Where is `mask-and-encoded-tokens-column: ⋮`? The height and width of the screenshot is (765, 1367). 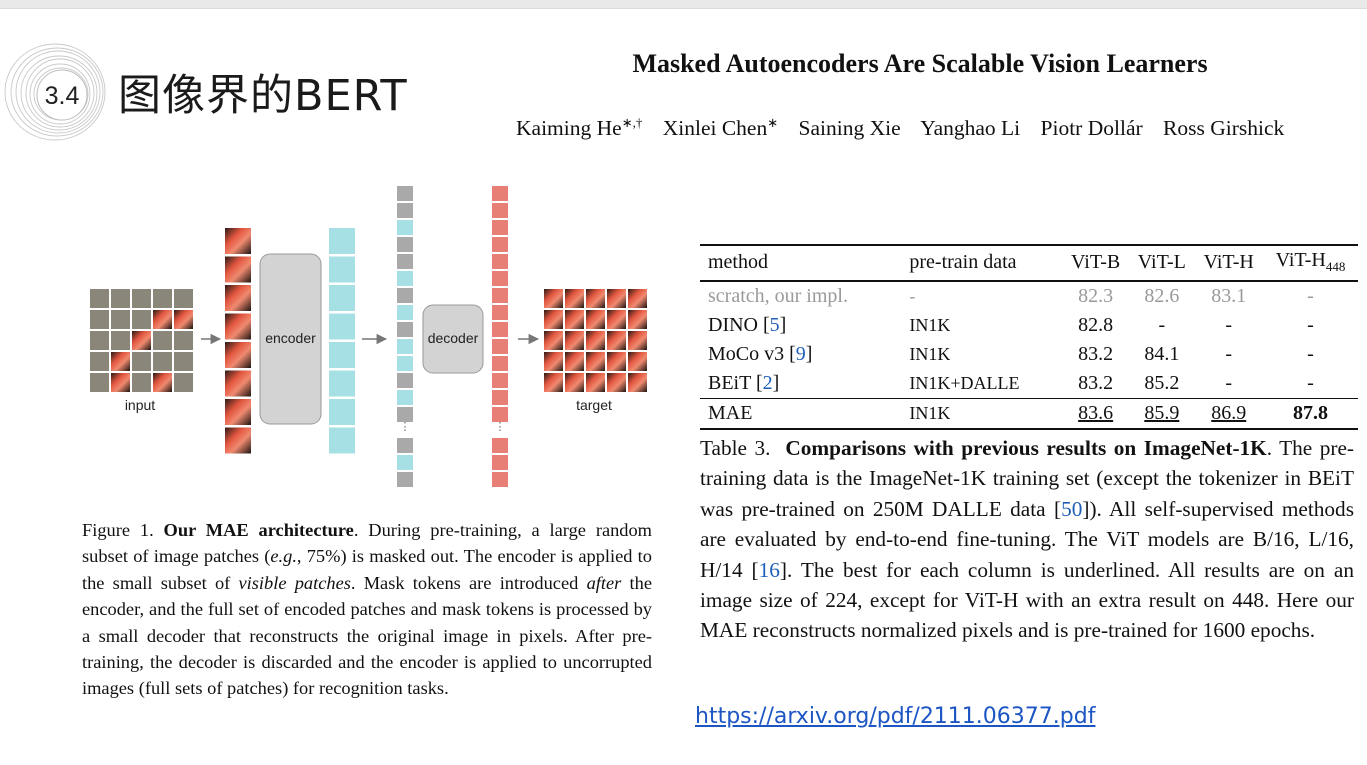
mask-and-encoded-tokens-column: ⋮ is located at coordinates (405, 336).